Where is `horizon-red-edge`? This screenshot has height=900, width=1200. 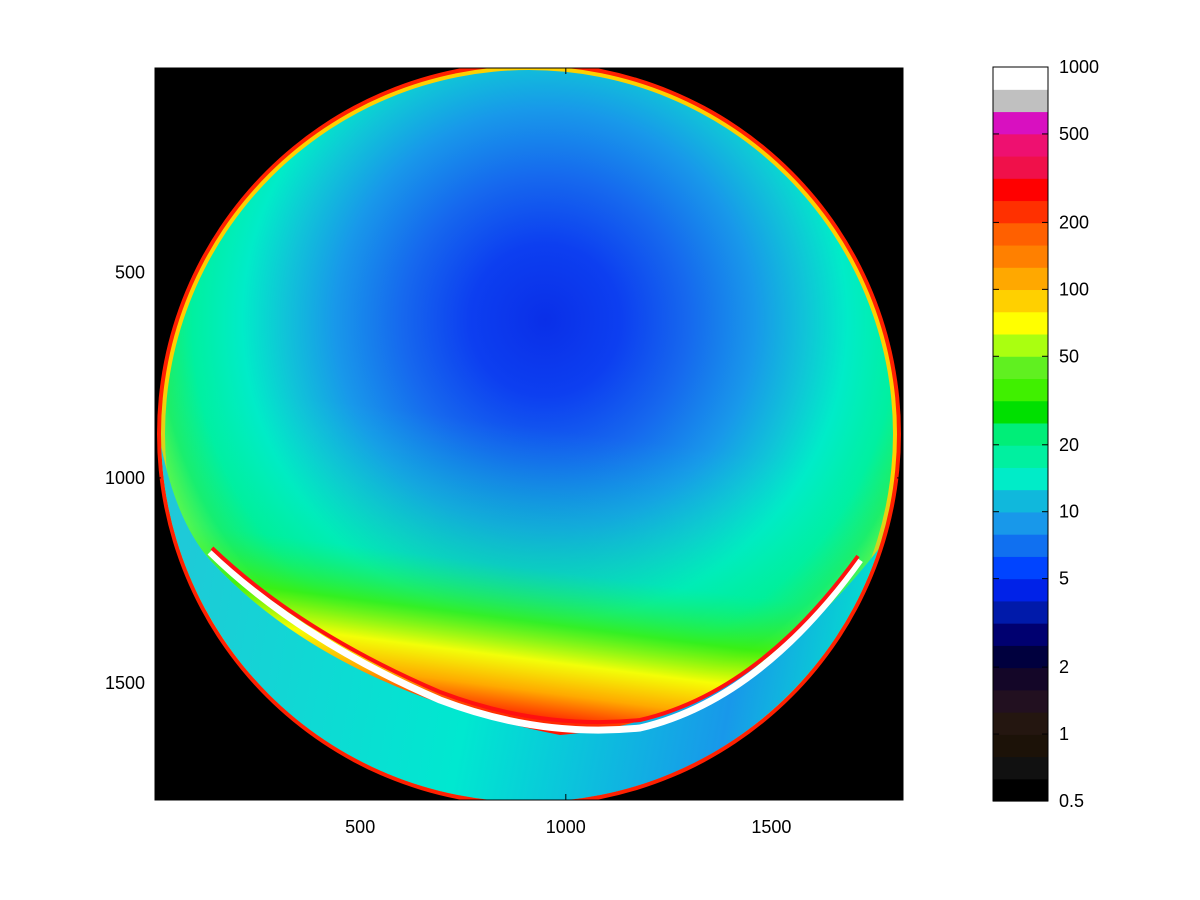 horizon-red-edge is located at coordinates (535, 635).